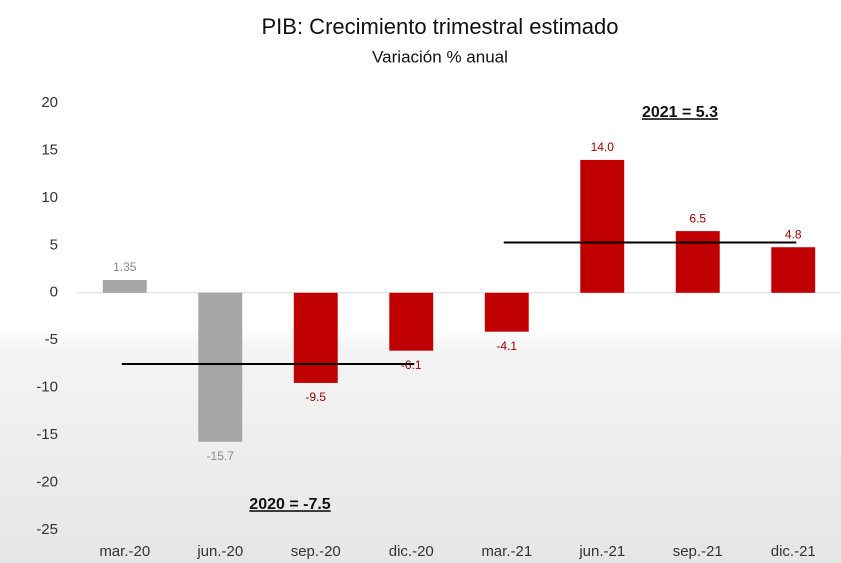 The width and height of the screenshot is (841, 563). I want to click on x-tick-label: mar.-20, so click(124, 551).